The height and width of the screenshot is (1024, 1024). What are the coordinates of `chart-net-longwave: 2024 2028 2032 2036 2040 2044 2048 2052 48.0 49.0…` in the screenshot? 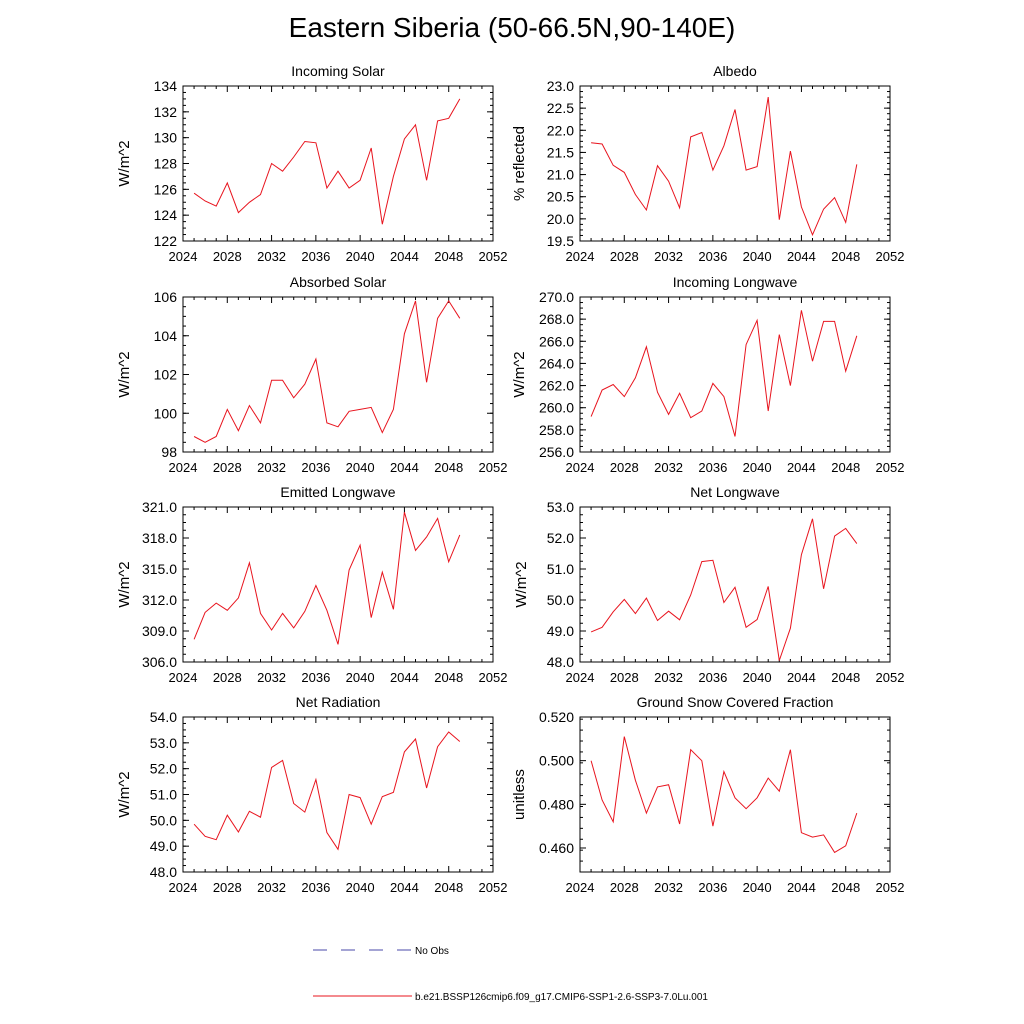 It's located at (708, 584).